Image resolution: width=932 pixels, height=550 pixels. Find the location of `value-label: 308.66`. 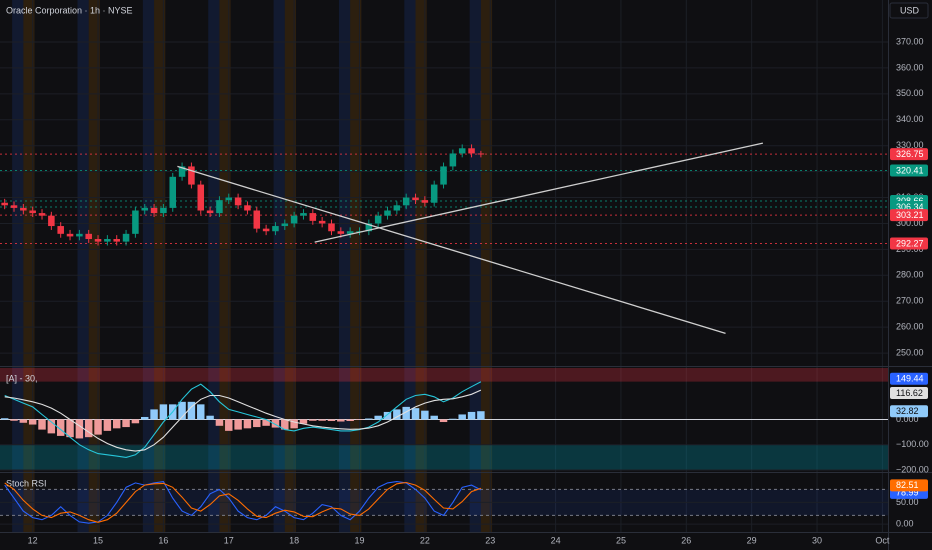

value-label: 308.66 is located at coordinates (910, 201).